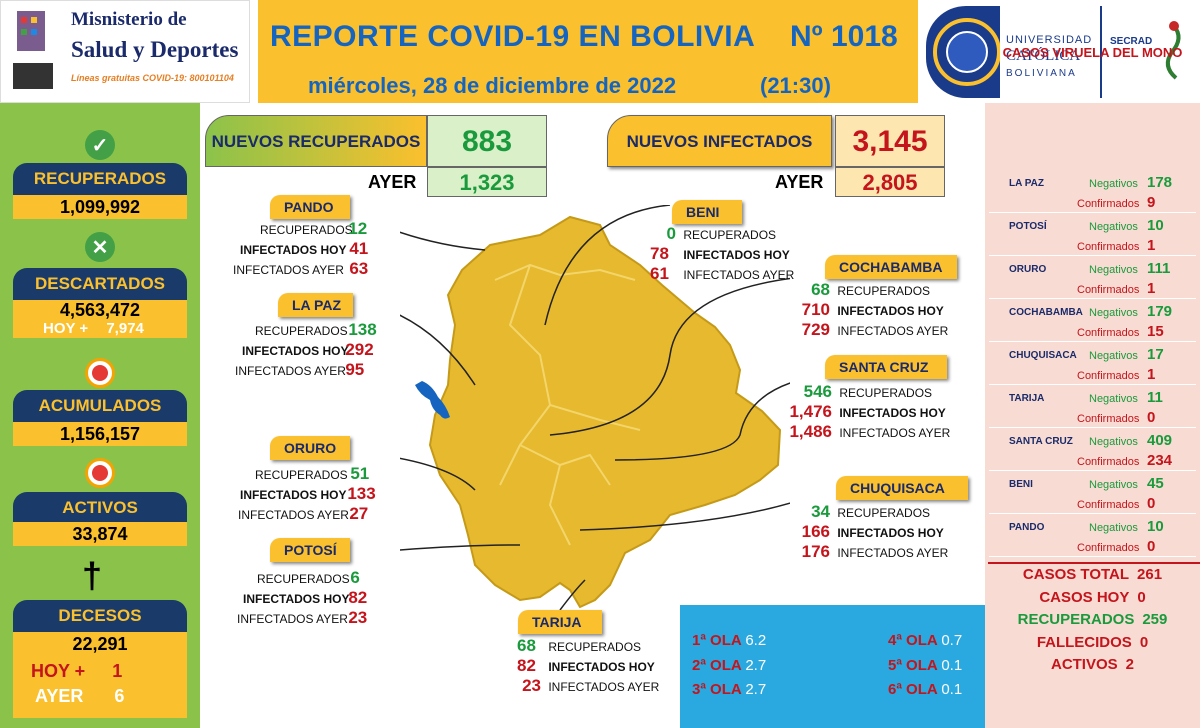 This screenshot has width=1200, height=728. I want to click on santacruz-hoy: 1,476, so click(810, 411).